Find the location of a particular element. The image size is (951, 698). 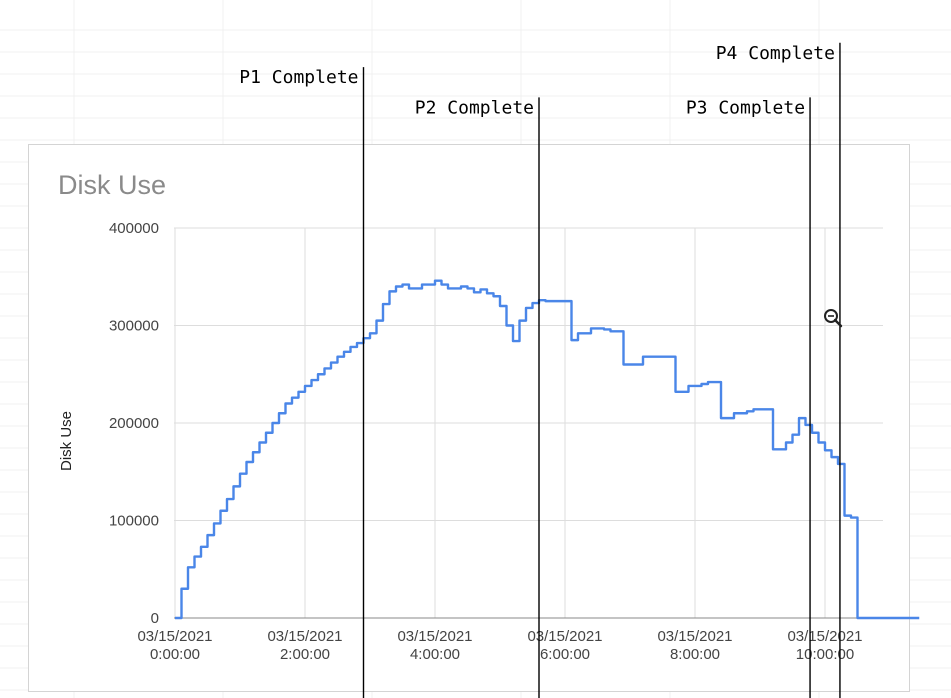

y-tick-label: 0 is located at coordinates (155, 618).